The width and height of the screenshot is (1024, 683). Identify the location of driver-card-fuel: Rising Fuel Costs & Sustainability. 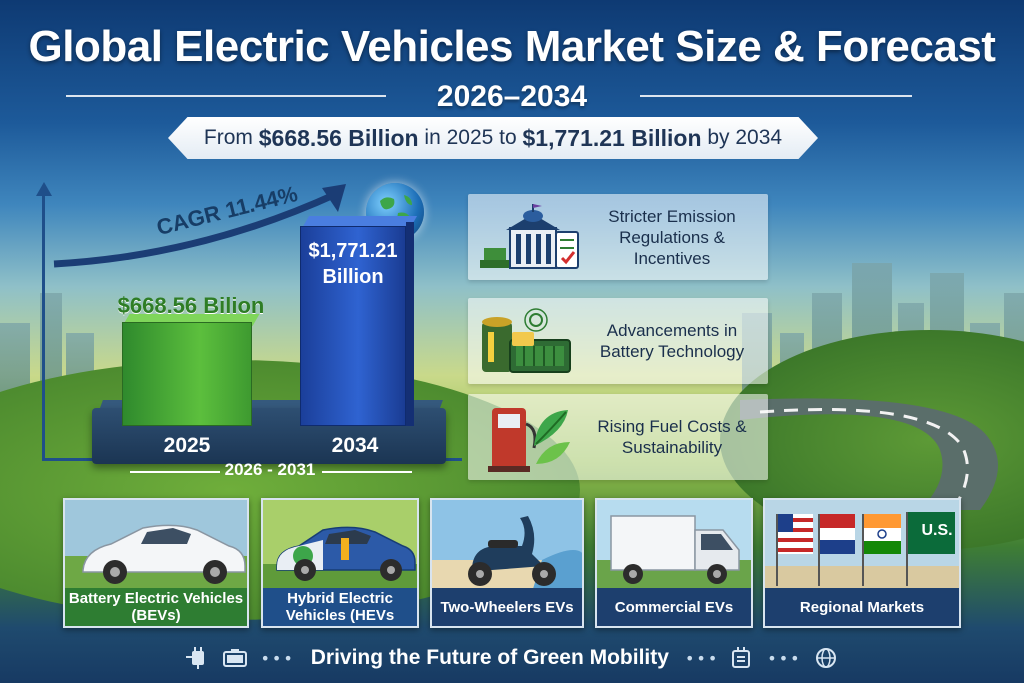
(618, 437).